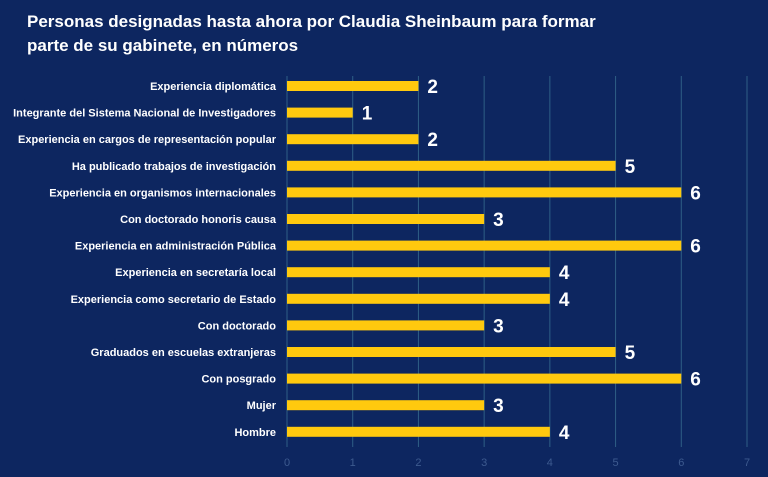 This screenshot has width=768, height=477. What do you see at coordinates (367, 114) in the screenshot?
I see `data-label: 1` at bounding box center [367, 114].